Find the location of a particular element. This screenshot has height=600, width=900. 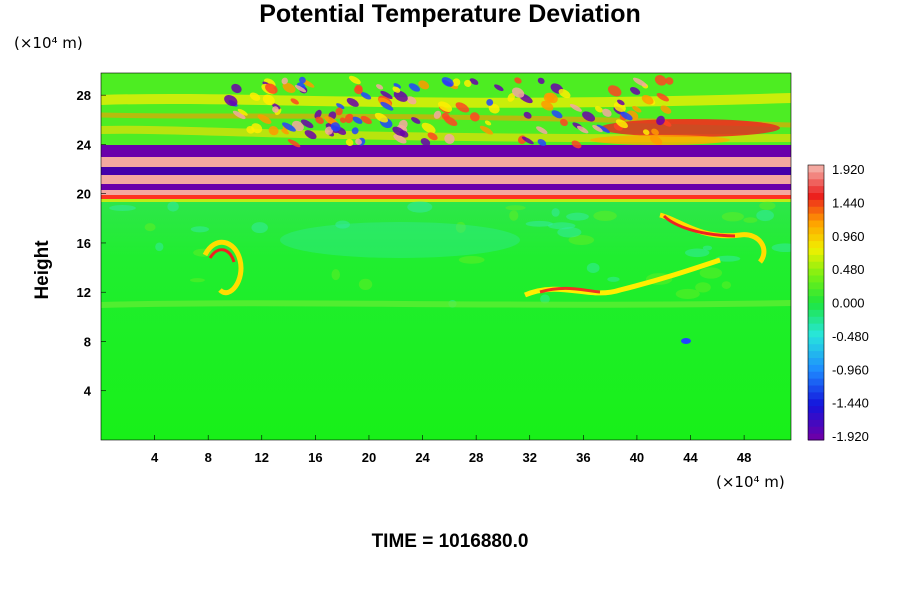

colorbar-label: 0.480 is located at coordinates (848, 269).